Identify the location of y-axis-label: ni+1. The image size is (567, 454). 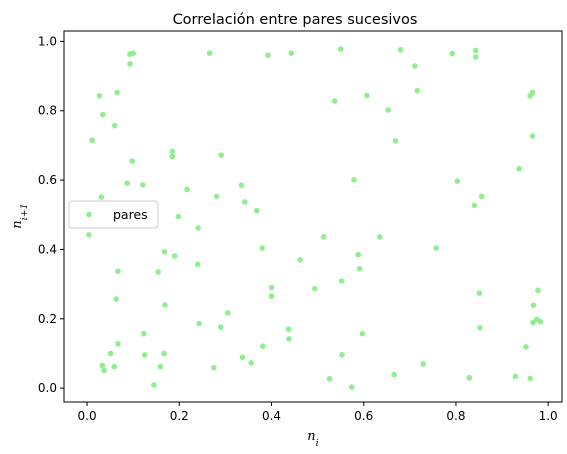
(20, 215).